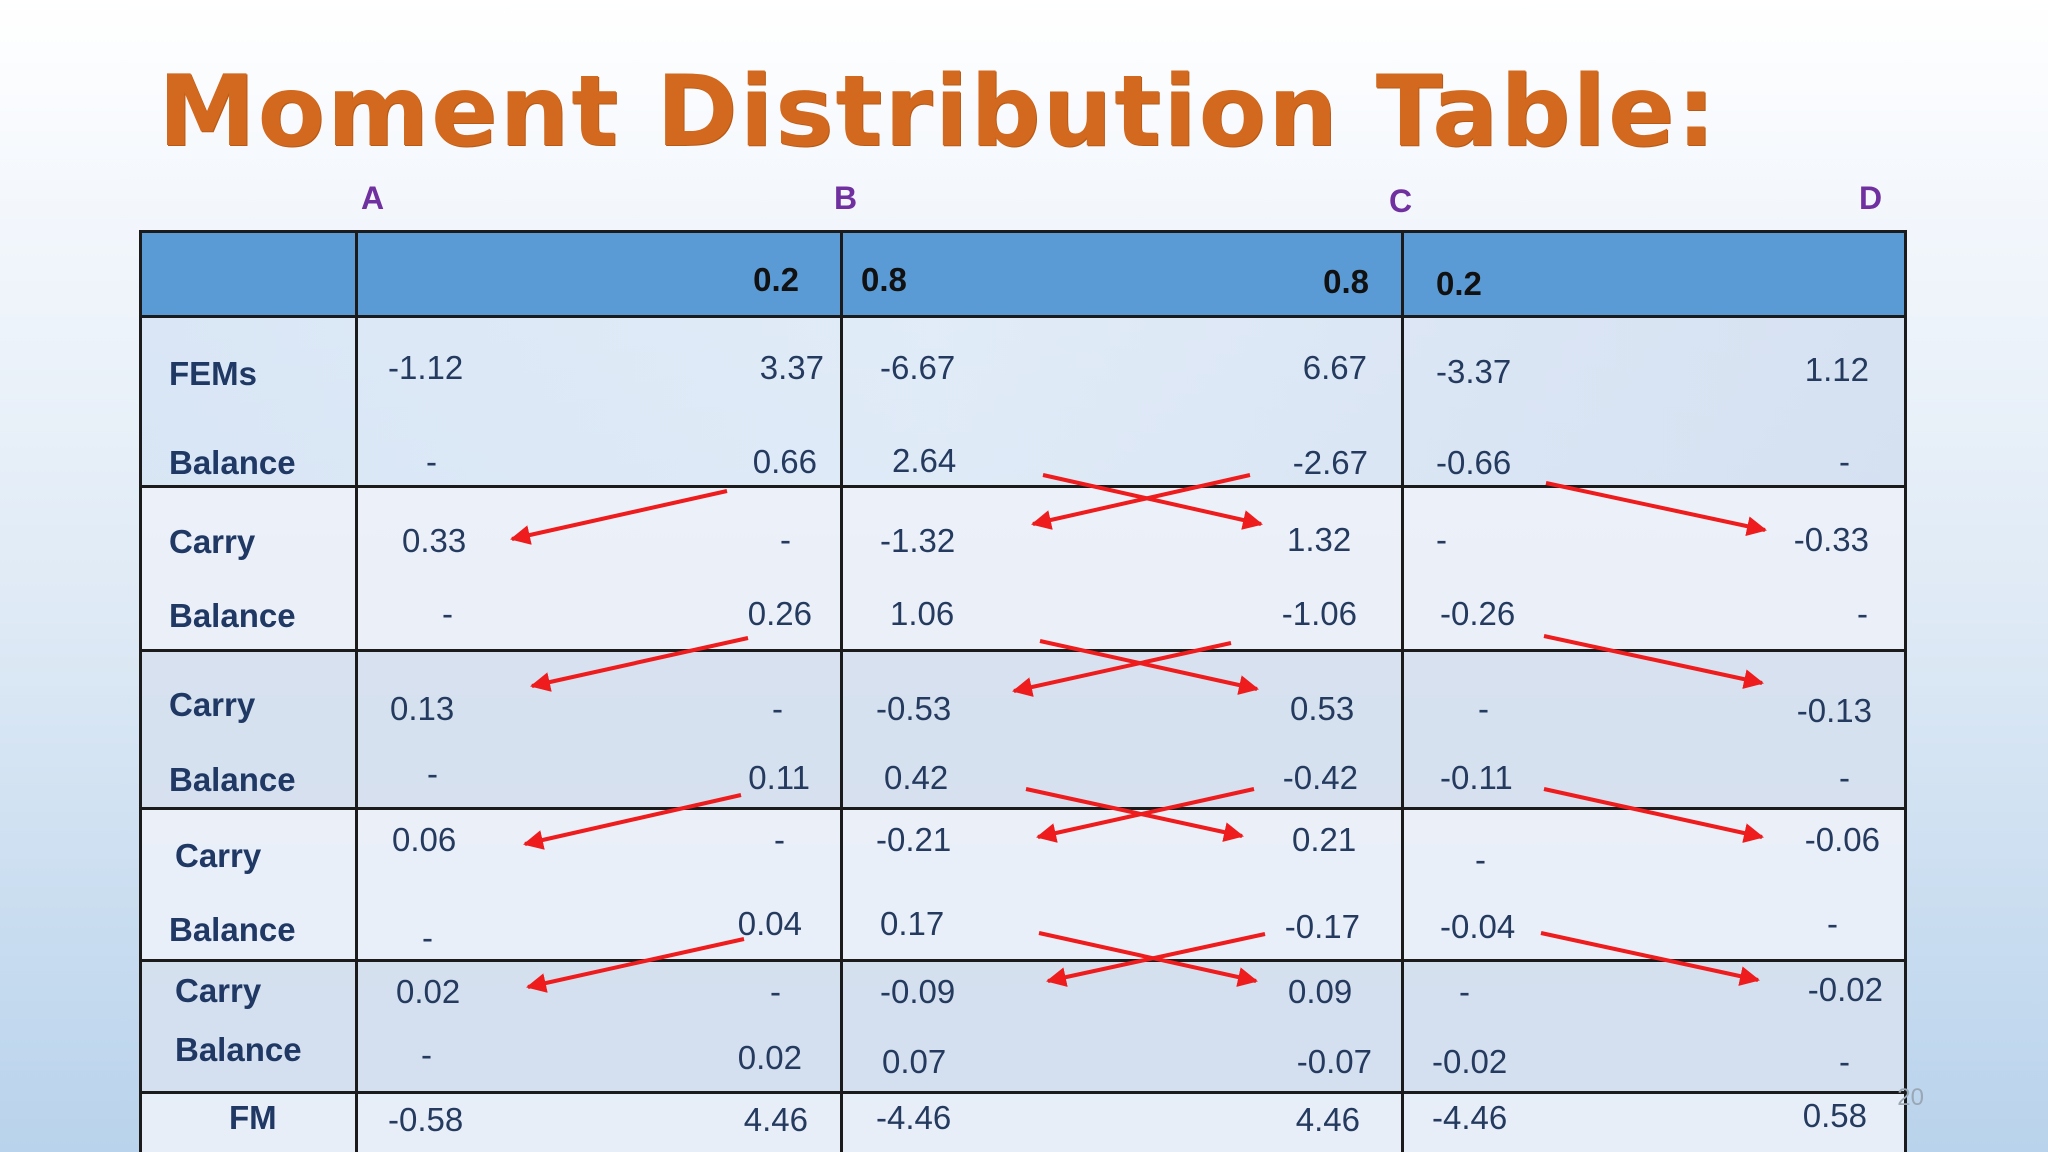 The width and height of the screenshot is (2048, 1152). Describe the element at coordinates (1346, 281) in the screenshot. I see `df-bc: 0.8` at that location.